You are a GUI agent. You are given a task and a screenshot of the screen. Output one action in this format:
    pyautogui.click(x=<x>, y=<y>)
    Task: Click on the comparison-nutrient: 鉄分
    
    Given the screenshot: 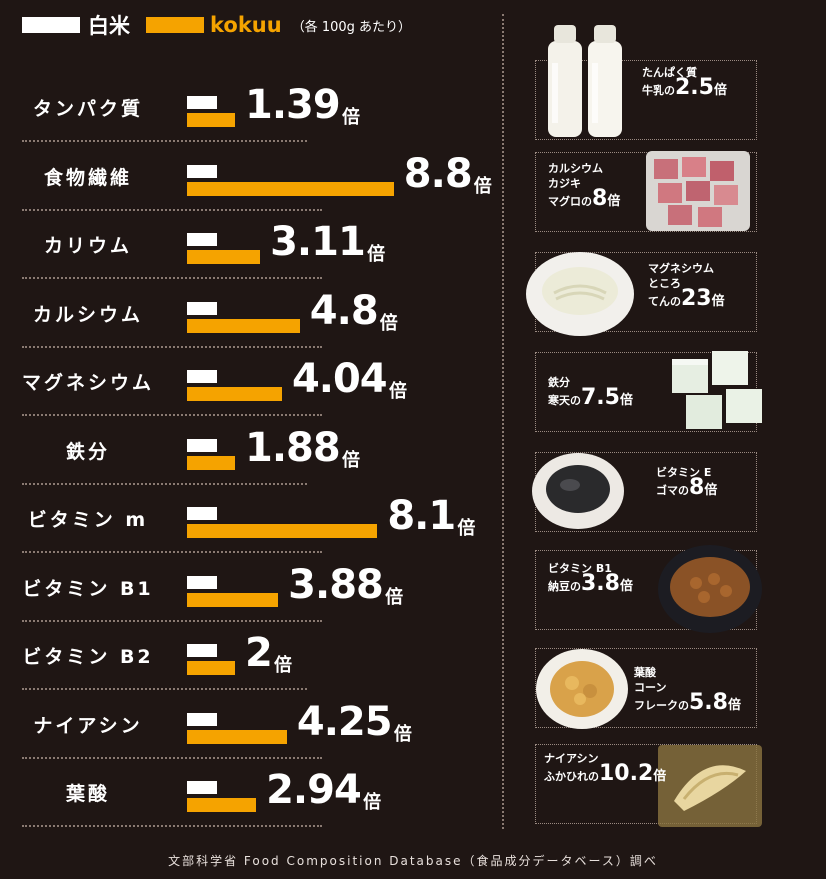 What is the action you would take?
    pyautogui.click(x=559, y=382)
    